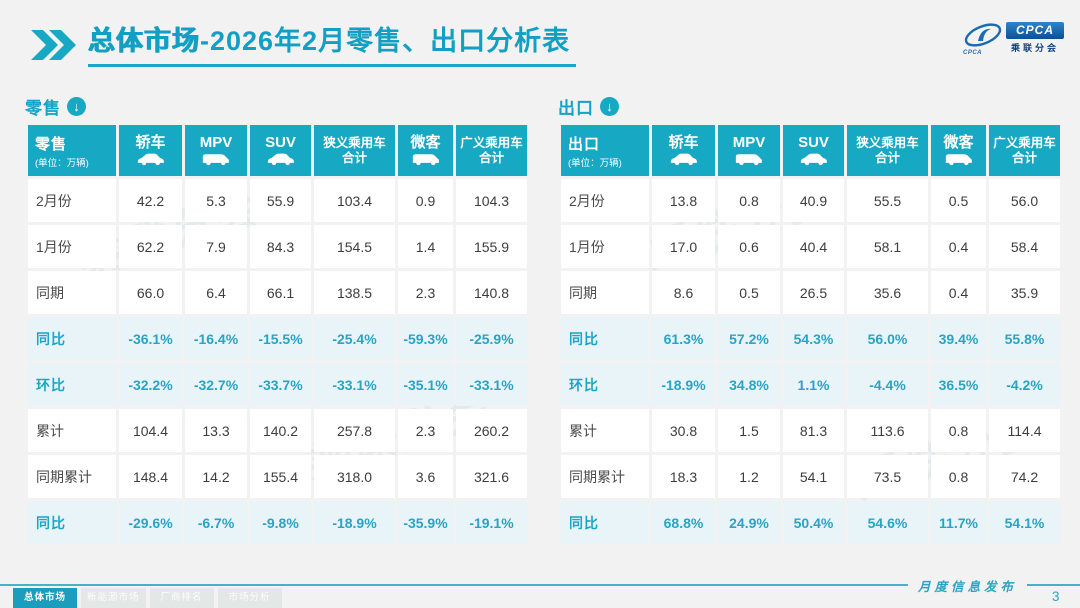  Describe the element at coordinates (277, 384) in the screenshot. I see `table-row: 环比 -32.2% -32.7% -33.7% -33.1% -35.1% -33.1%` at that location.